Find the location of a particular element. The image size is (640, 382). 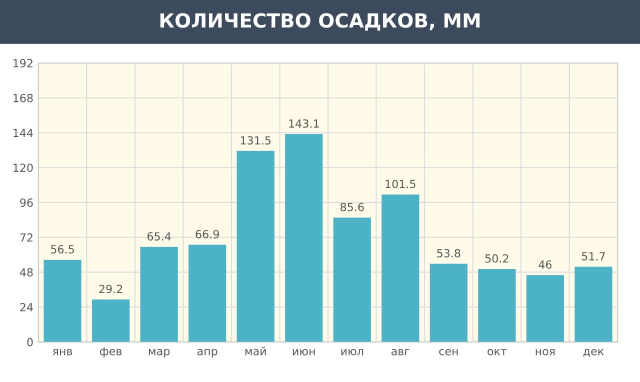

data-label: 56.5 is located at coordinates (62, 249).